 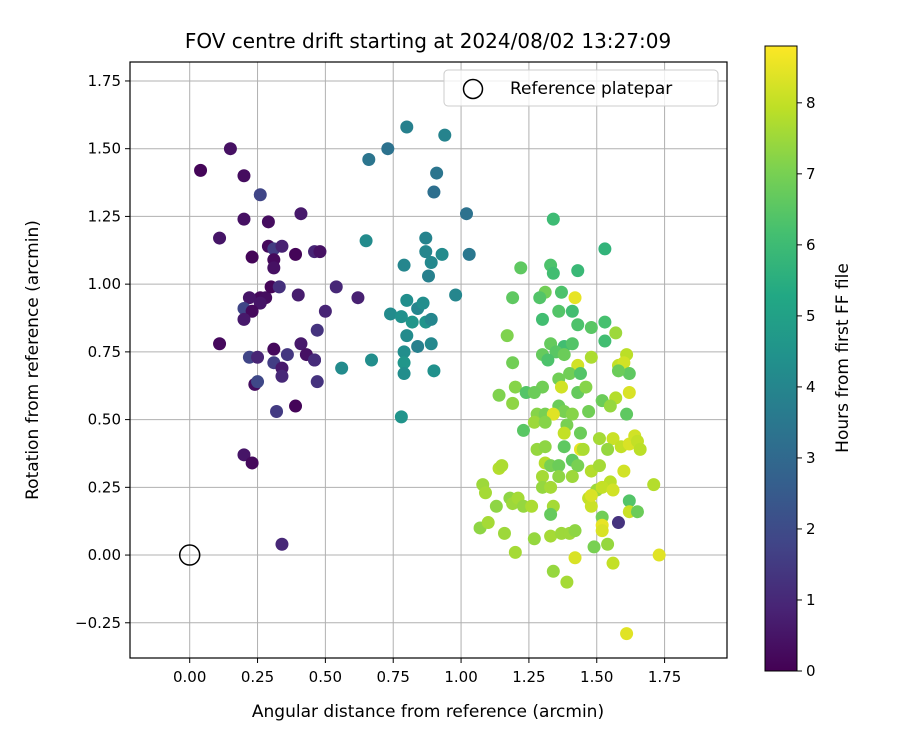 I want to click on colorbar-tick-label: 8, so click(x=811, y=103).